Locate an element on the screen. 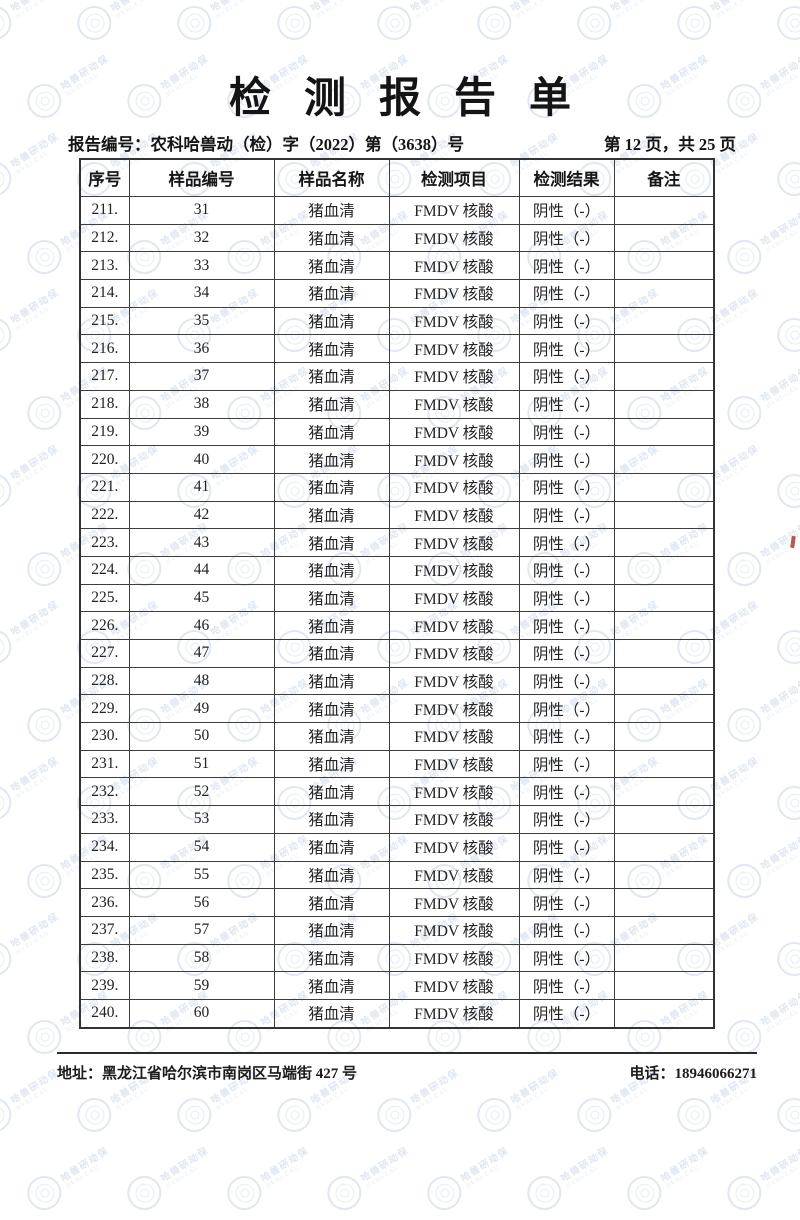 The height and width of the screenshot is (1220, 800). table-row: 220. 40 猪血清 FMDV 核酸 阴性（-） is located at coordinates (397, 459).